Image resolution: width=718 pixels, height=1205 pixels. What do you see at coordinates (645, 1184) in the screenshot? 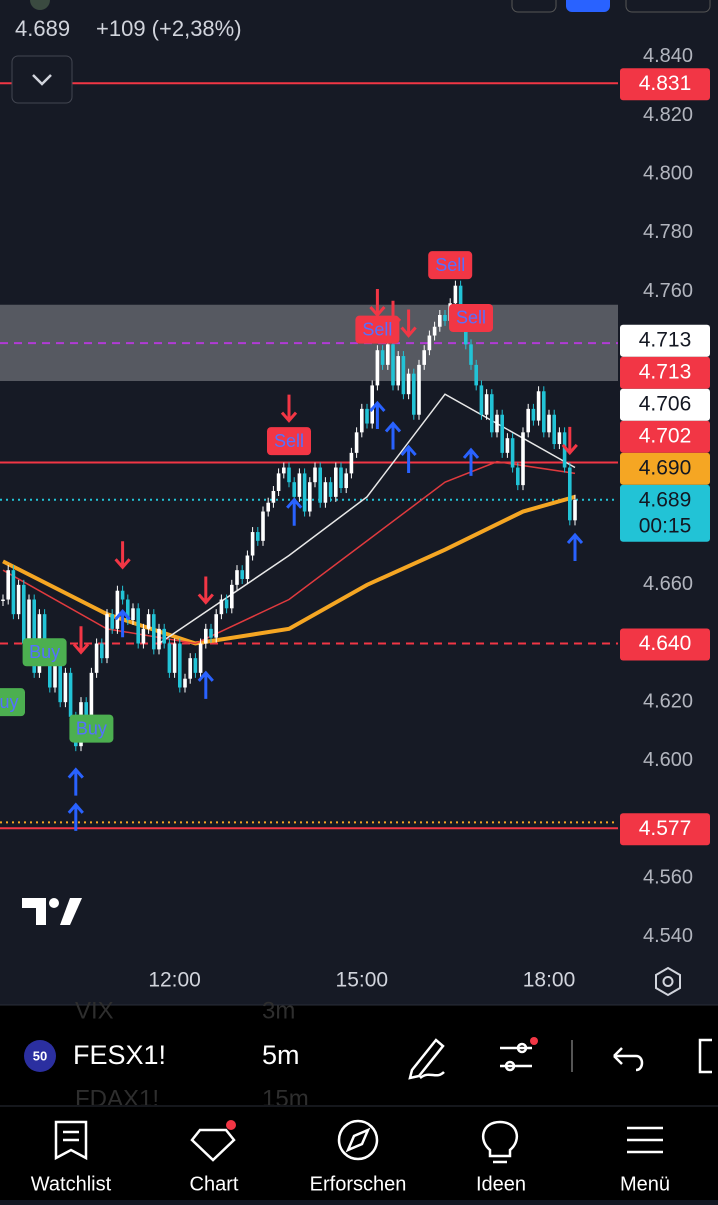
I see `nav-label: Menü` at bounding box center [645, 1184].